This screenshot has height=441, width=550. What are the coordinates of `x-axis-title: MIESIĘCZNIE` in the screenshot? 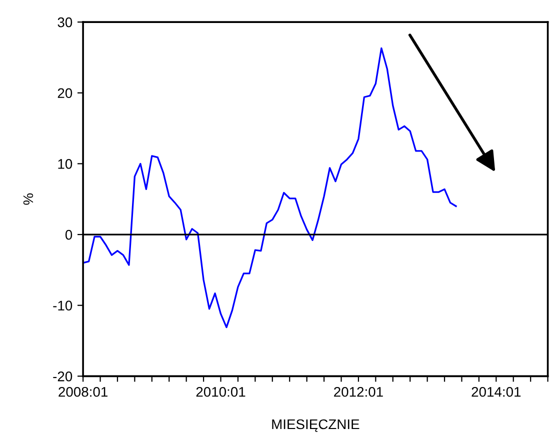 It's located at (316, 425).